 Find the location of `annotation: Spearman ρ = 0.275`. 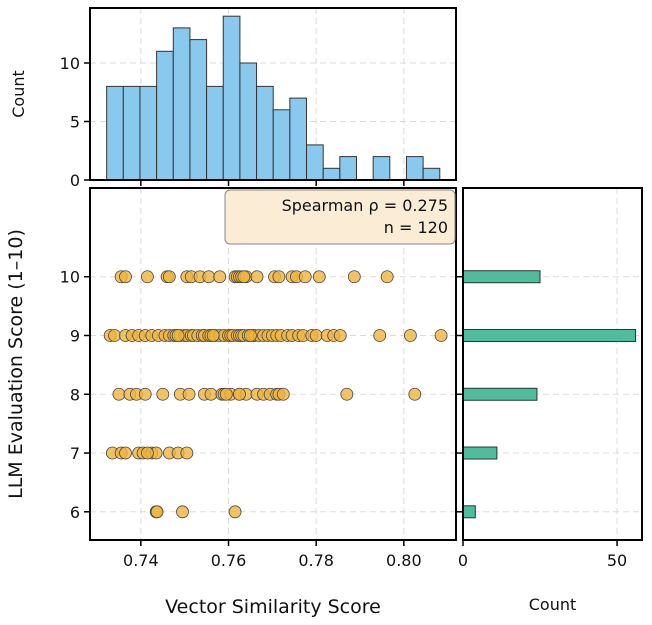

annotation: Spearman ρ = 0.275 is located at coordinates (365, 205).